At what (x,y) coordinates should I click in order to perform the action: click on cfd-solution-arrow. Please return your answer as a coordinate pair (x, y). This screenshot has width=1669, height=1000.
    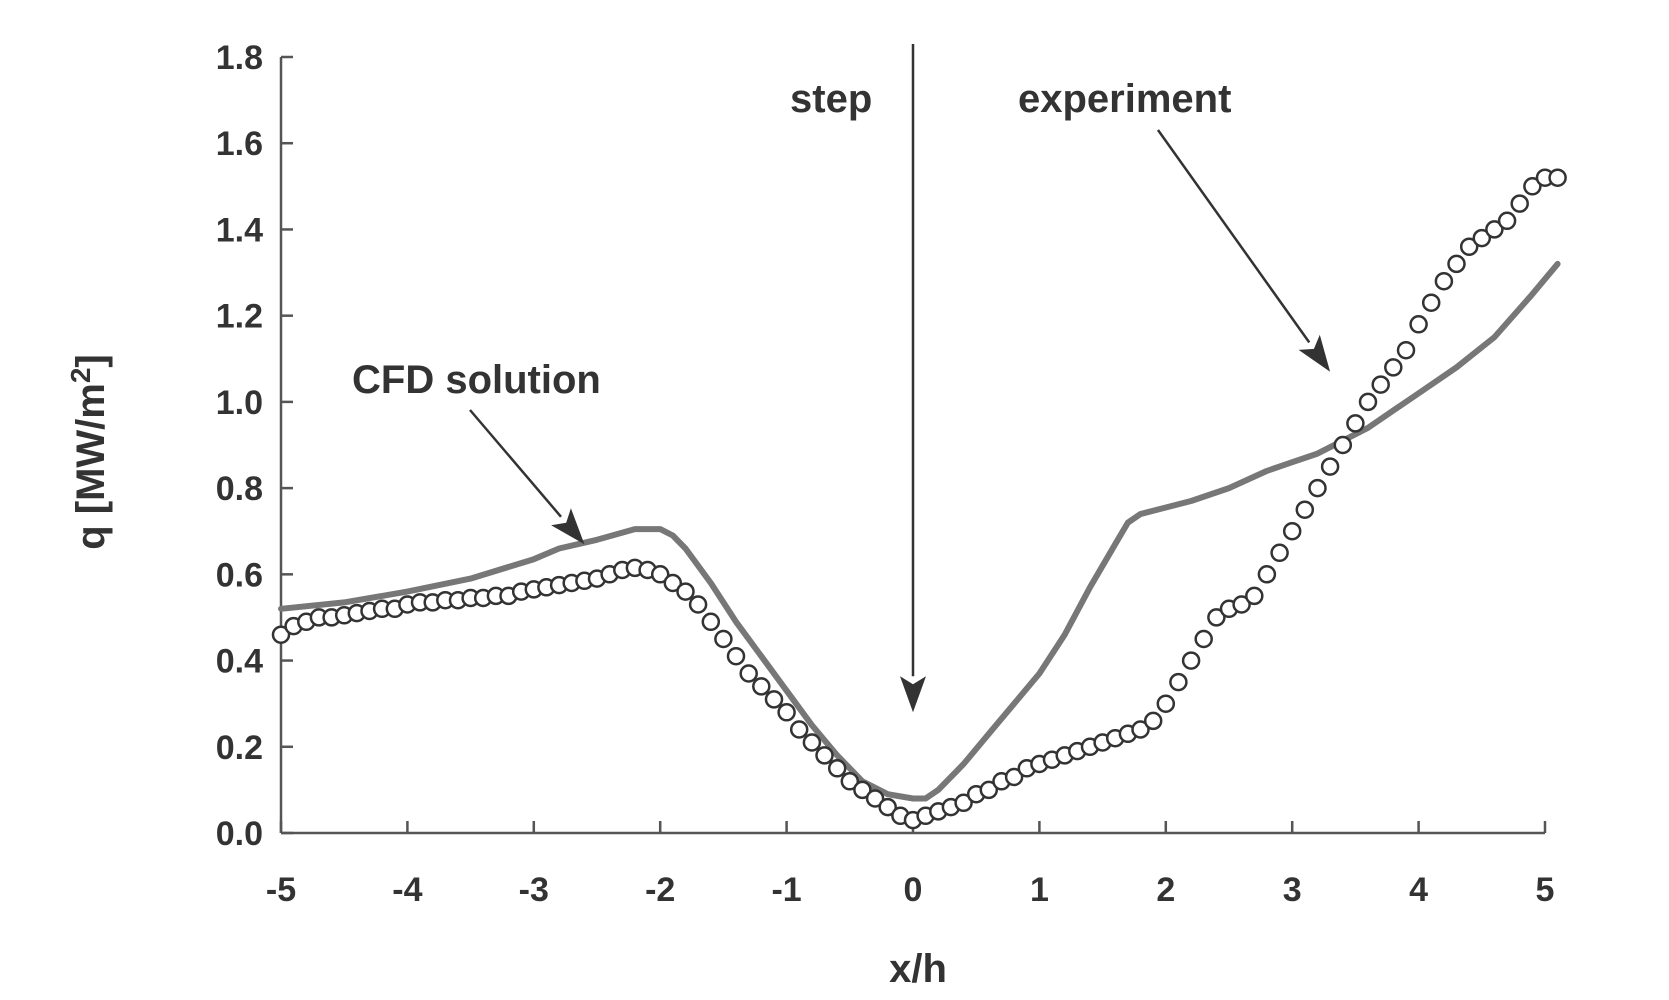
    Looking at the image, I should click on (527, 477).